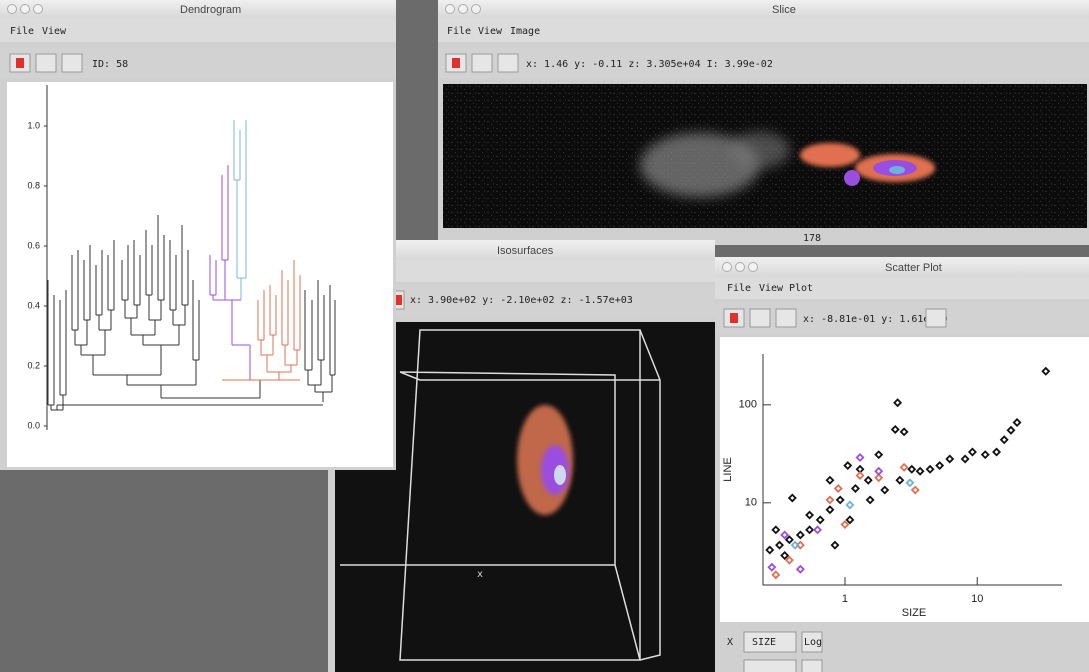 The width and height of the screenshot is (1089, 672). What do you see at coordinates (936, 318) in the screenshot?
I see `lasso-button` at bounding box center [936, 318].